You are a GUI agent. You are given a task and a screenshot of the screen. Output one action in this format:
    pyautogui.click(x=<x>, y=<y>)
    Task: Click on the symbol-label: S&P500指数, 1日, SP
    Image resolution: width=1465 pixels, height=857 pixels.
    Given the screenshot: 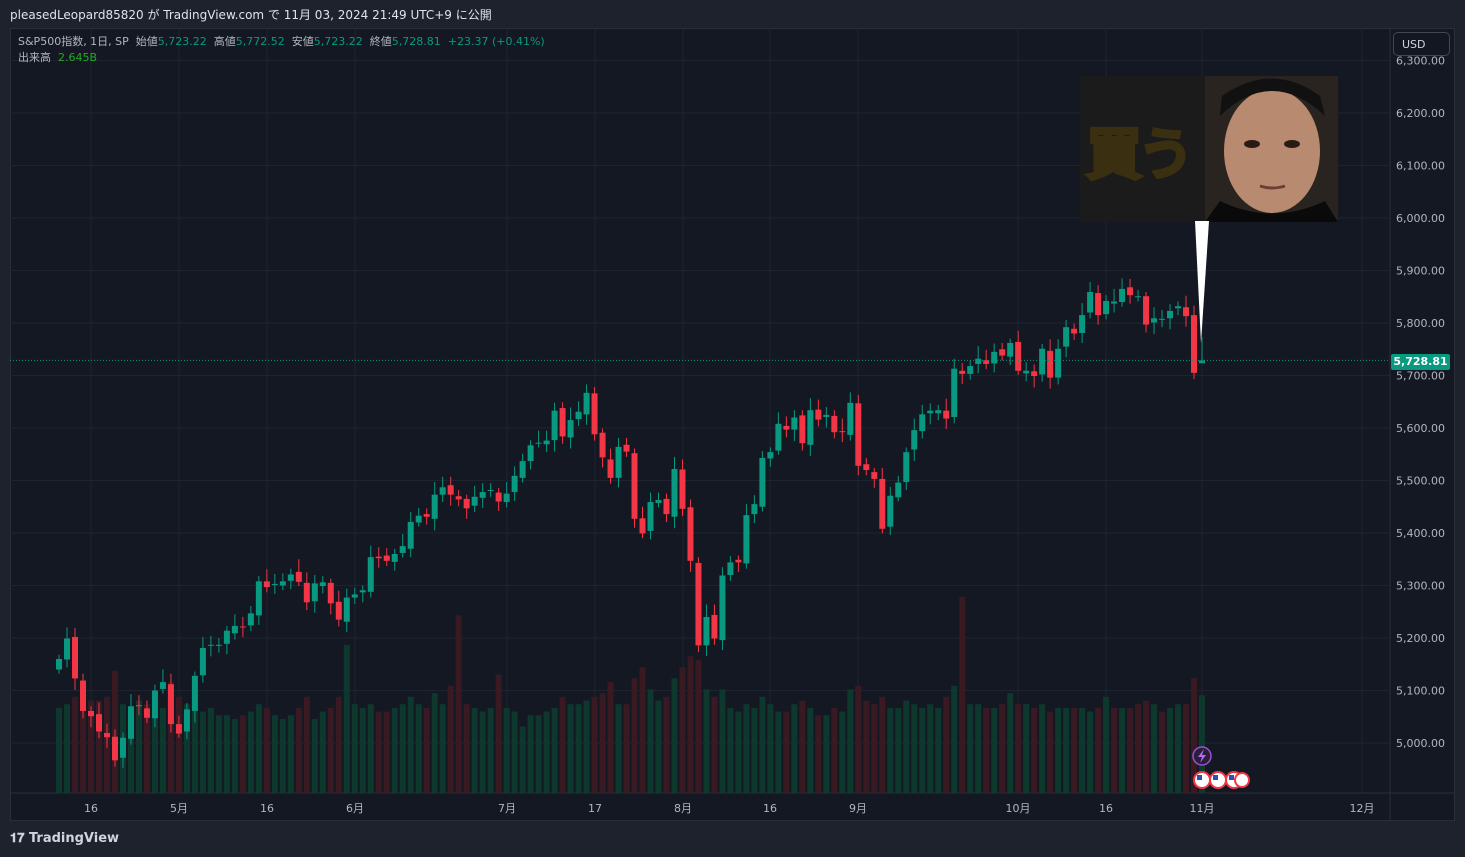 What is the action you would take?
    pyautogui.click(x=73, y=41)
    